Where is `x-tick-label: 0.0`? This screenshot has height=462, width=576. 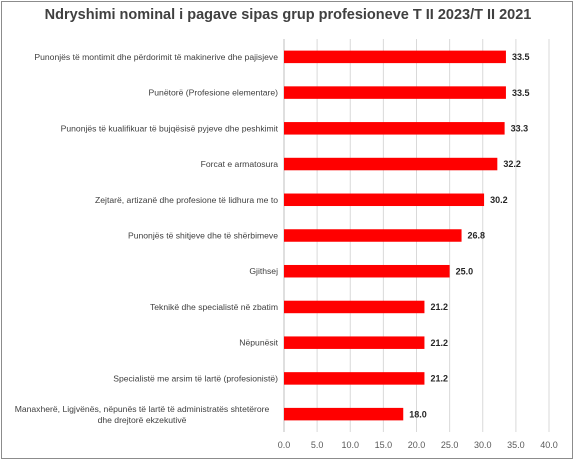
x-tick-label: 0.0 is located at coordinates (284, 445).